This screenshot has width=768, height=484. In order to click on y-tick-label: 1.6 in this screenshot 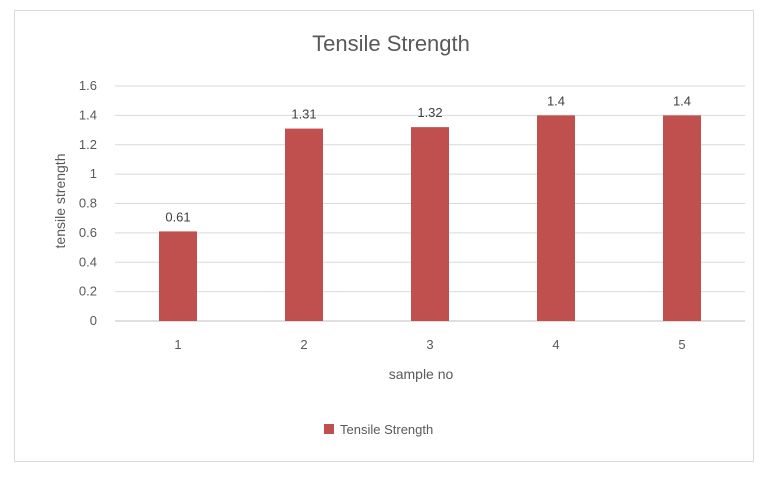, I will do `click(88, 85)`.